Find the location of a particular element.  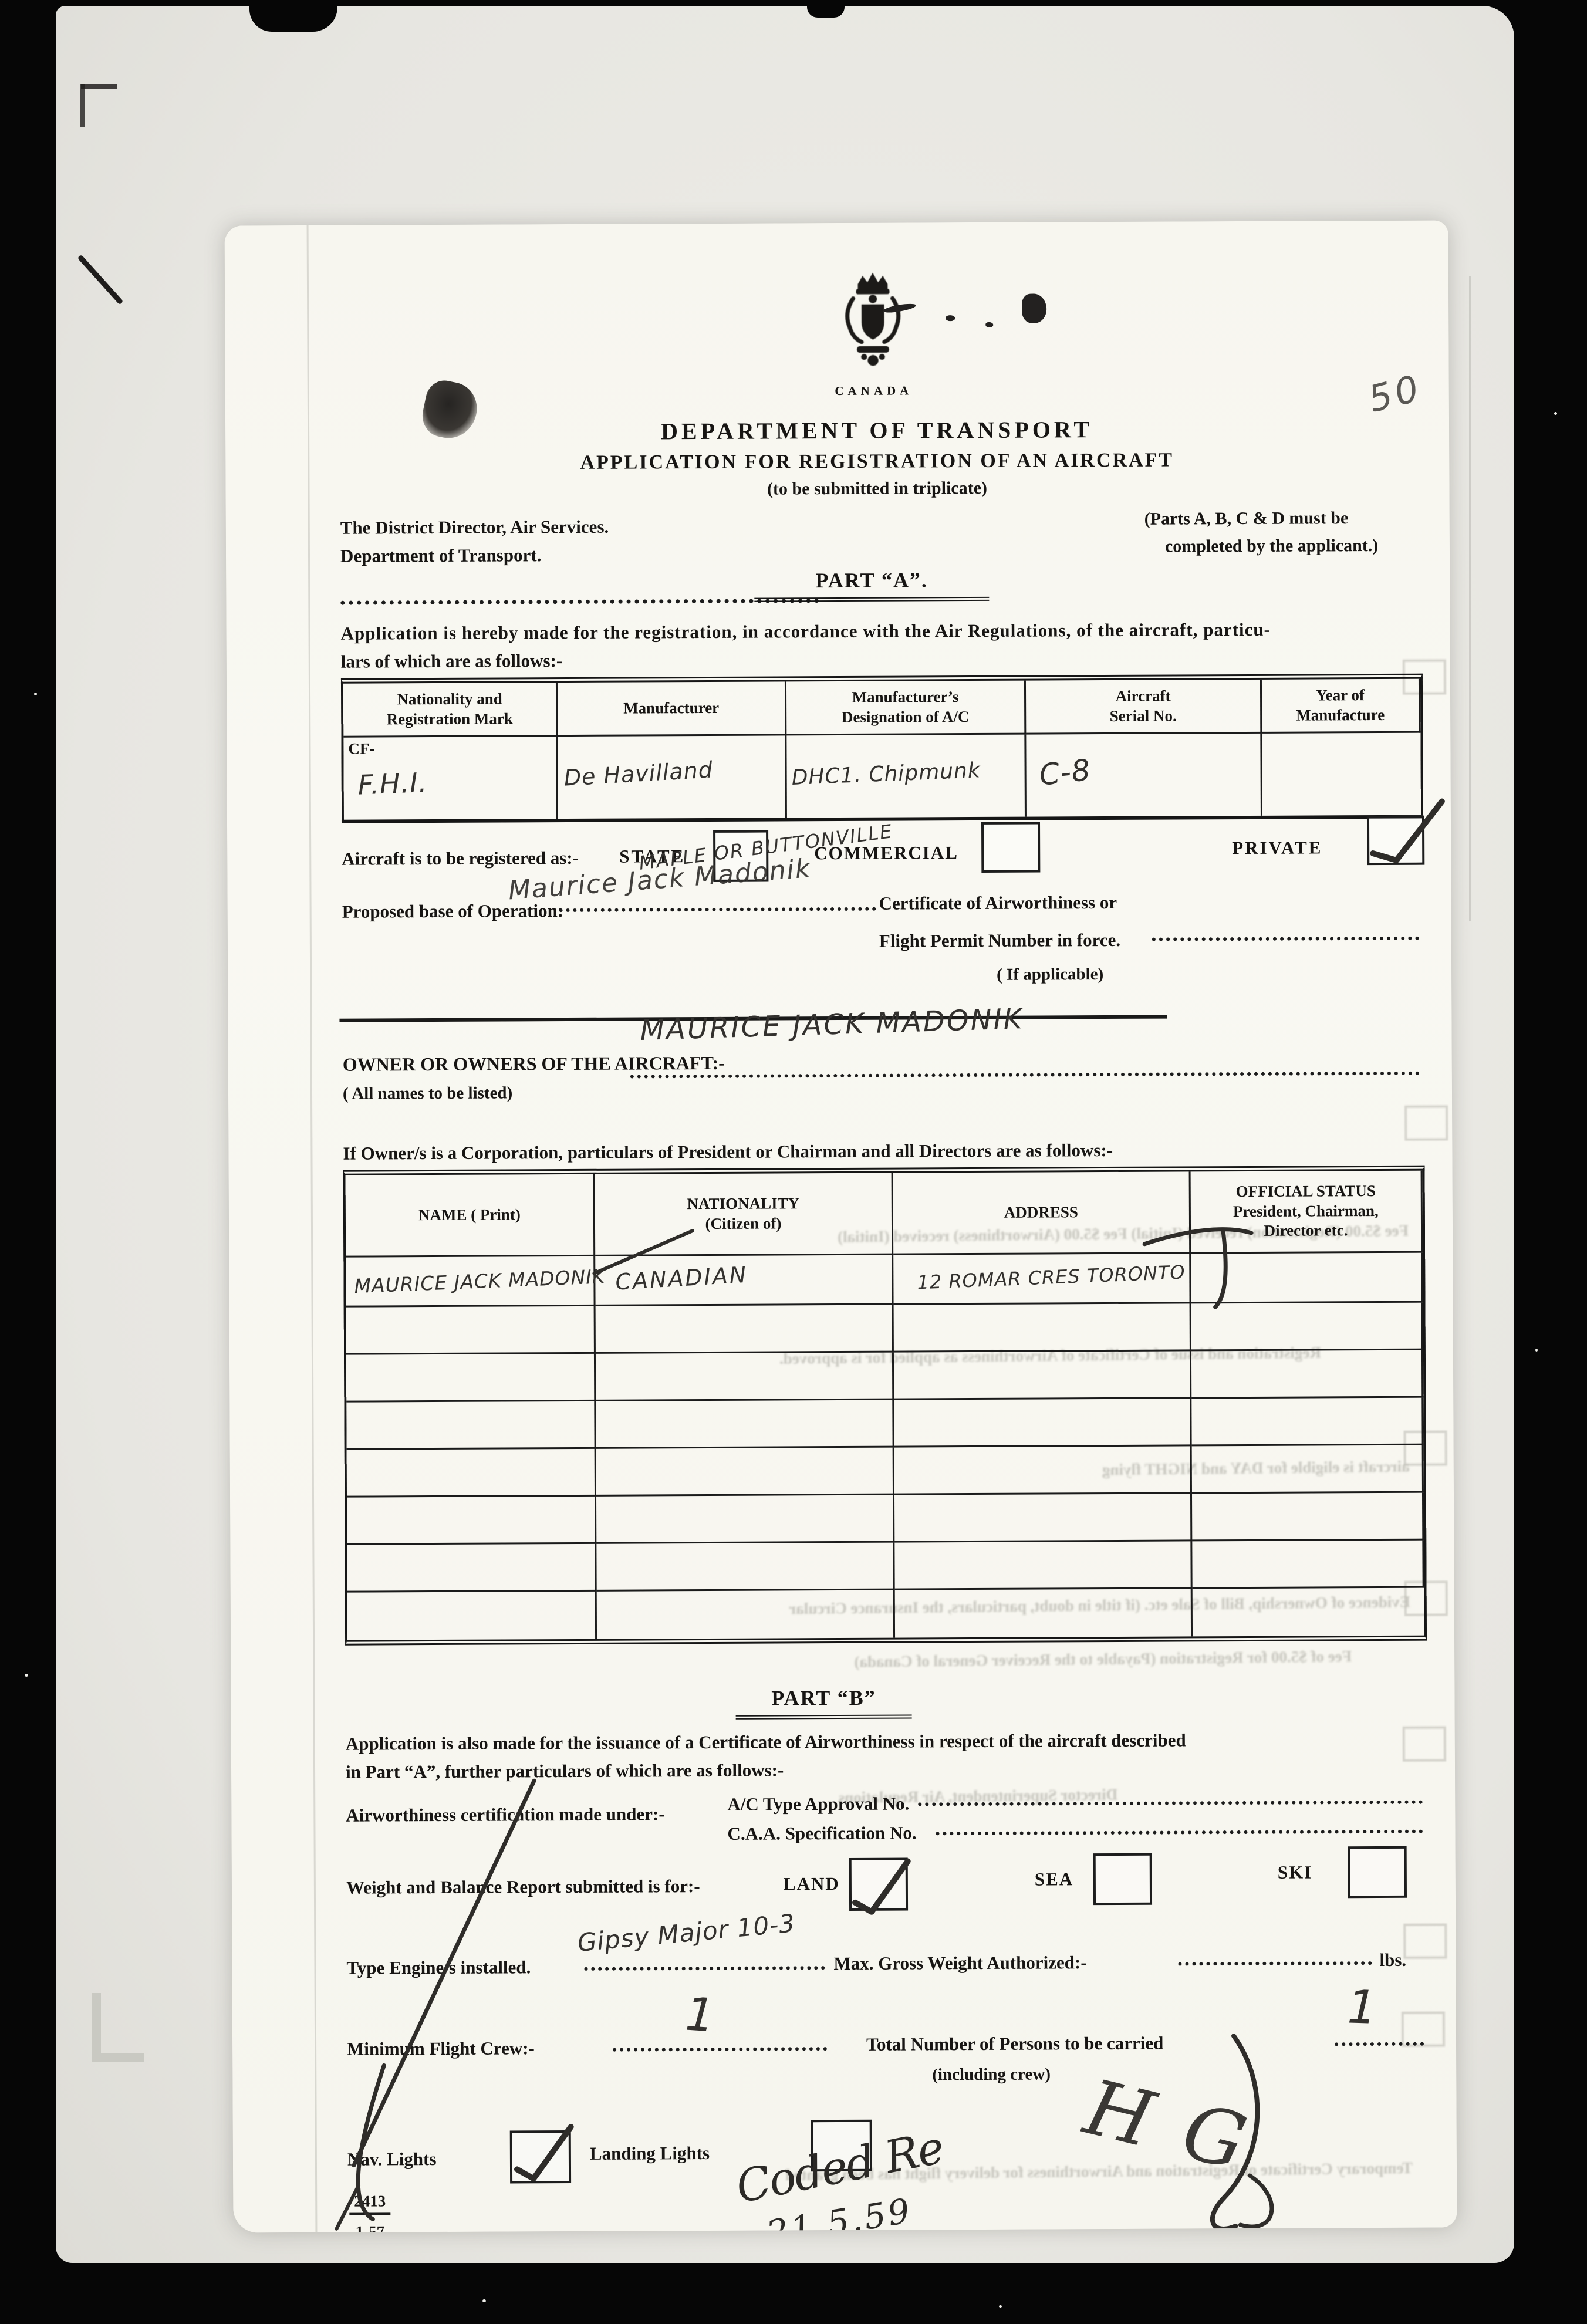

owner-dotted-line is located at coordinates (1025, 1072).